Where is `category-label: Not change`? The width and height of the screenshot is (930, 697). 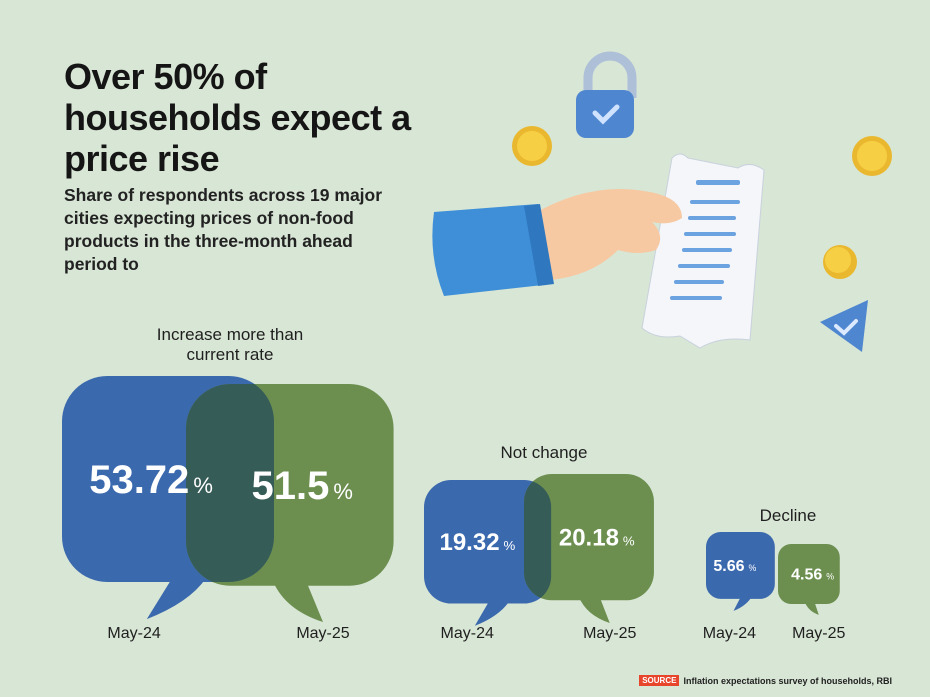 category-label: Not change is located at coordinates (544, 452).